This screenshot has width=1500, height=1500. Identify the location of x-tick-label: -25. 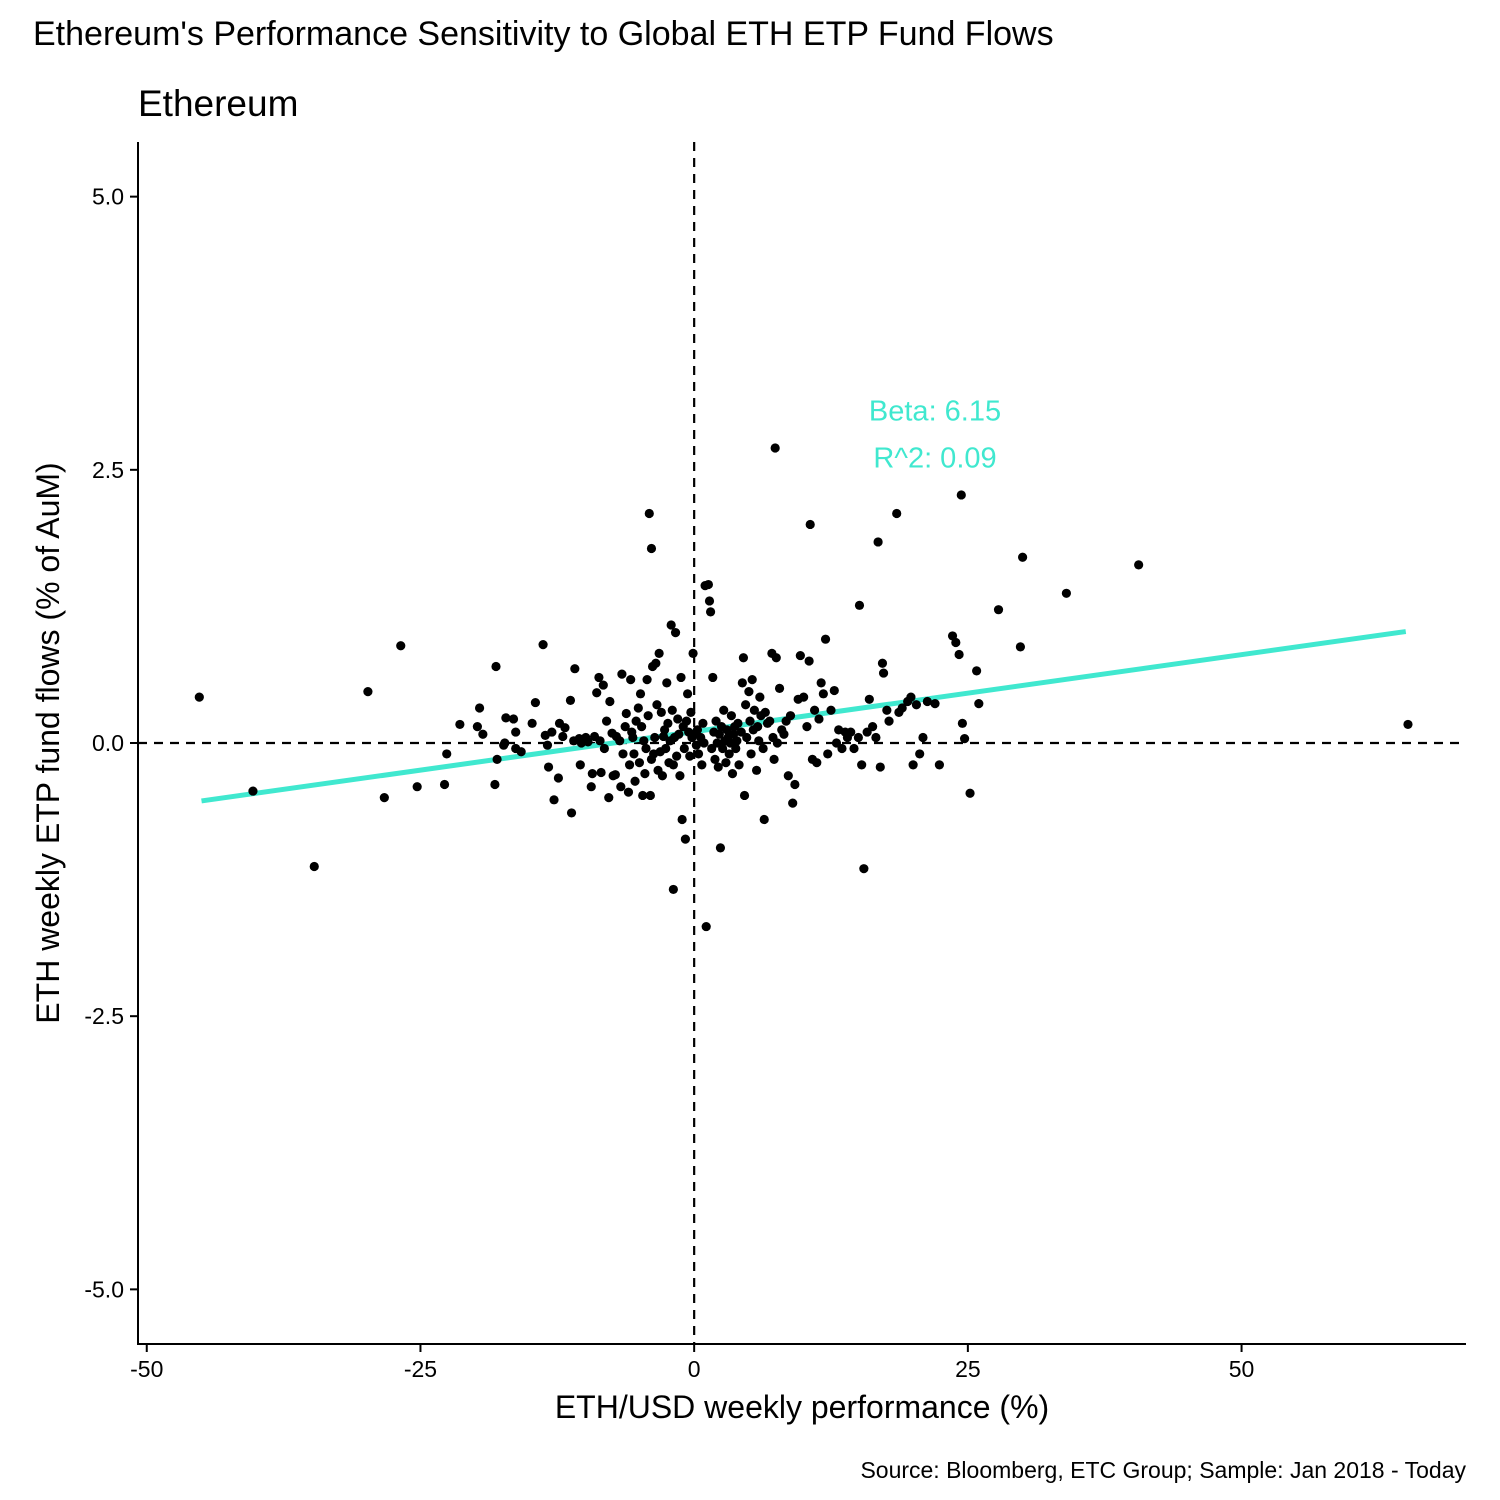
(420, 1369).